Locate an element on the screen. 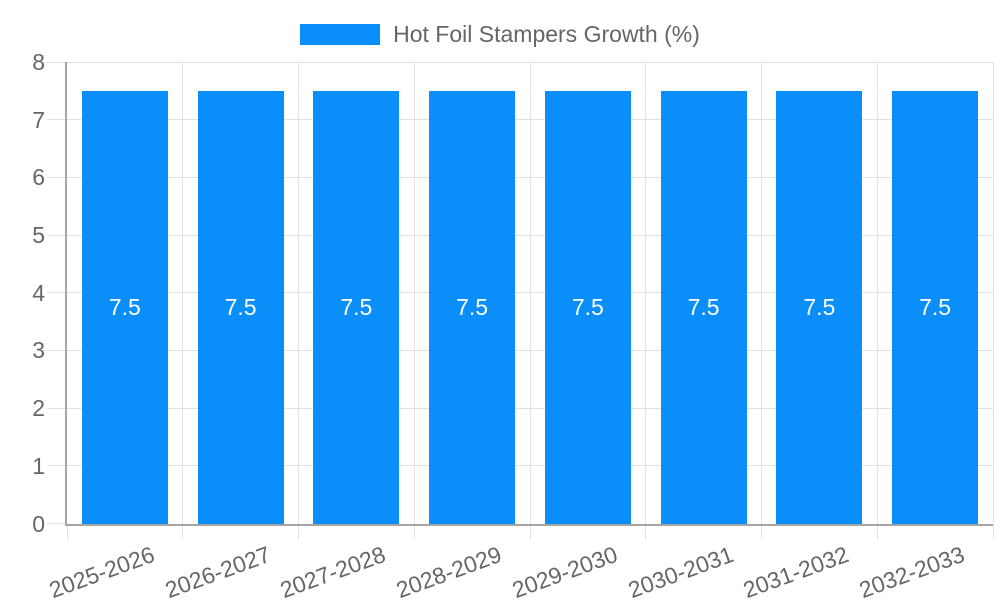  x-axis-category-label: 2028-2029 is located at coordinates (449, 570).